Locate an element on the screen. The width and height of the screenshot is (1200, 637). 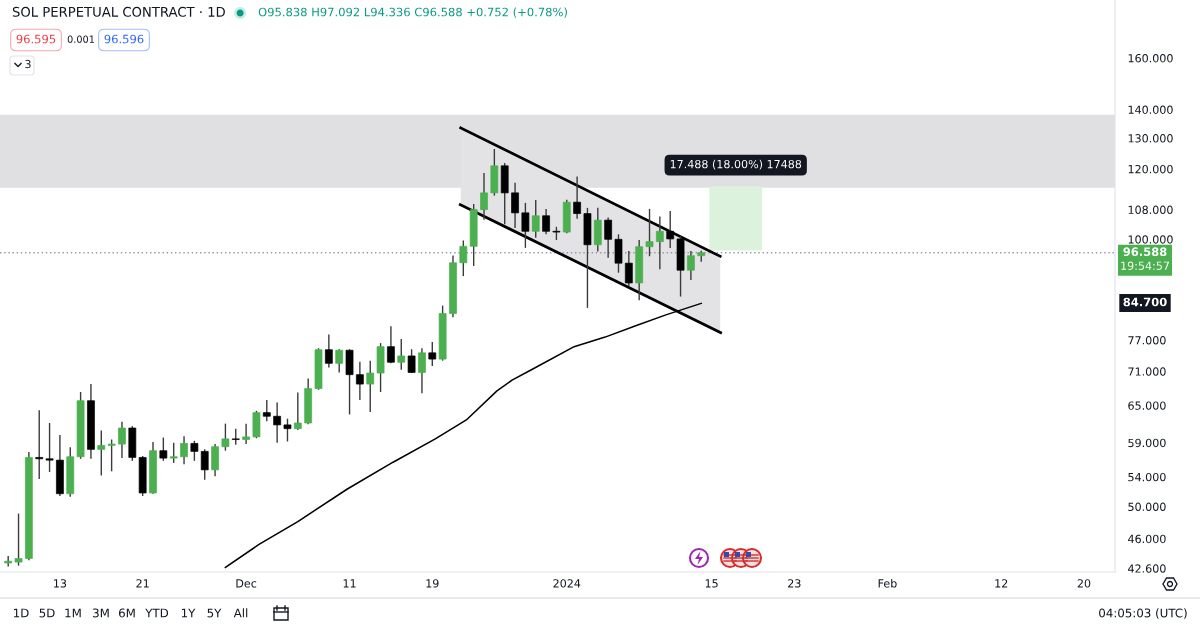
y-tick-label: 71.000 is located at coordinates (1147, 371).